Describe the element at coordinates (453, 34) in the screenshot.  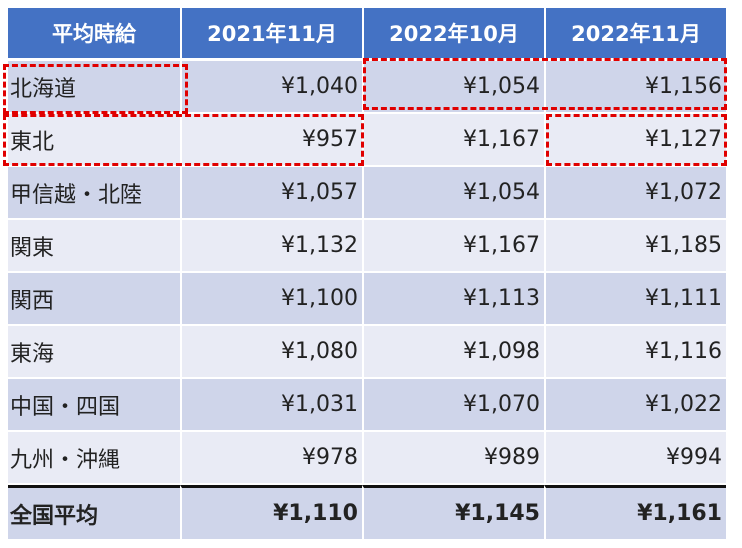
I see `header-cell-2022-10: 2022年10月` at that location.